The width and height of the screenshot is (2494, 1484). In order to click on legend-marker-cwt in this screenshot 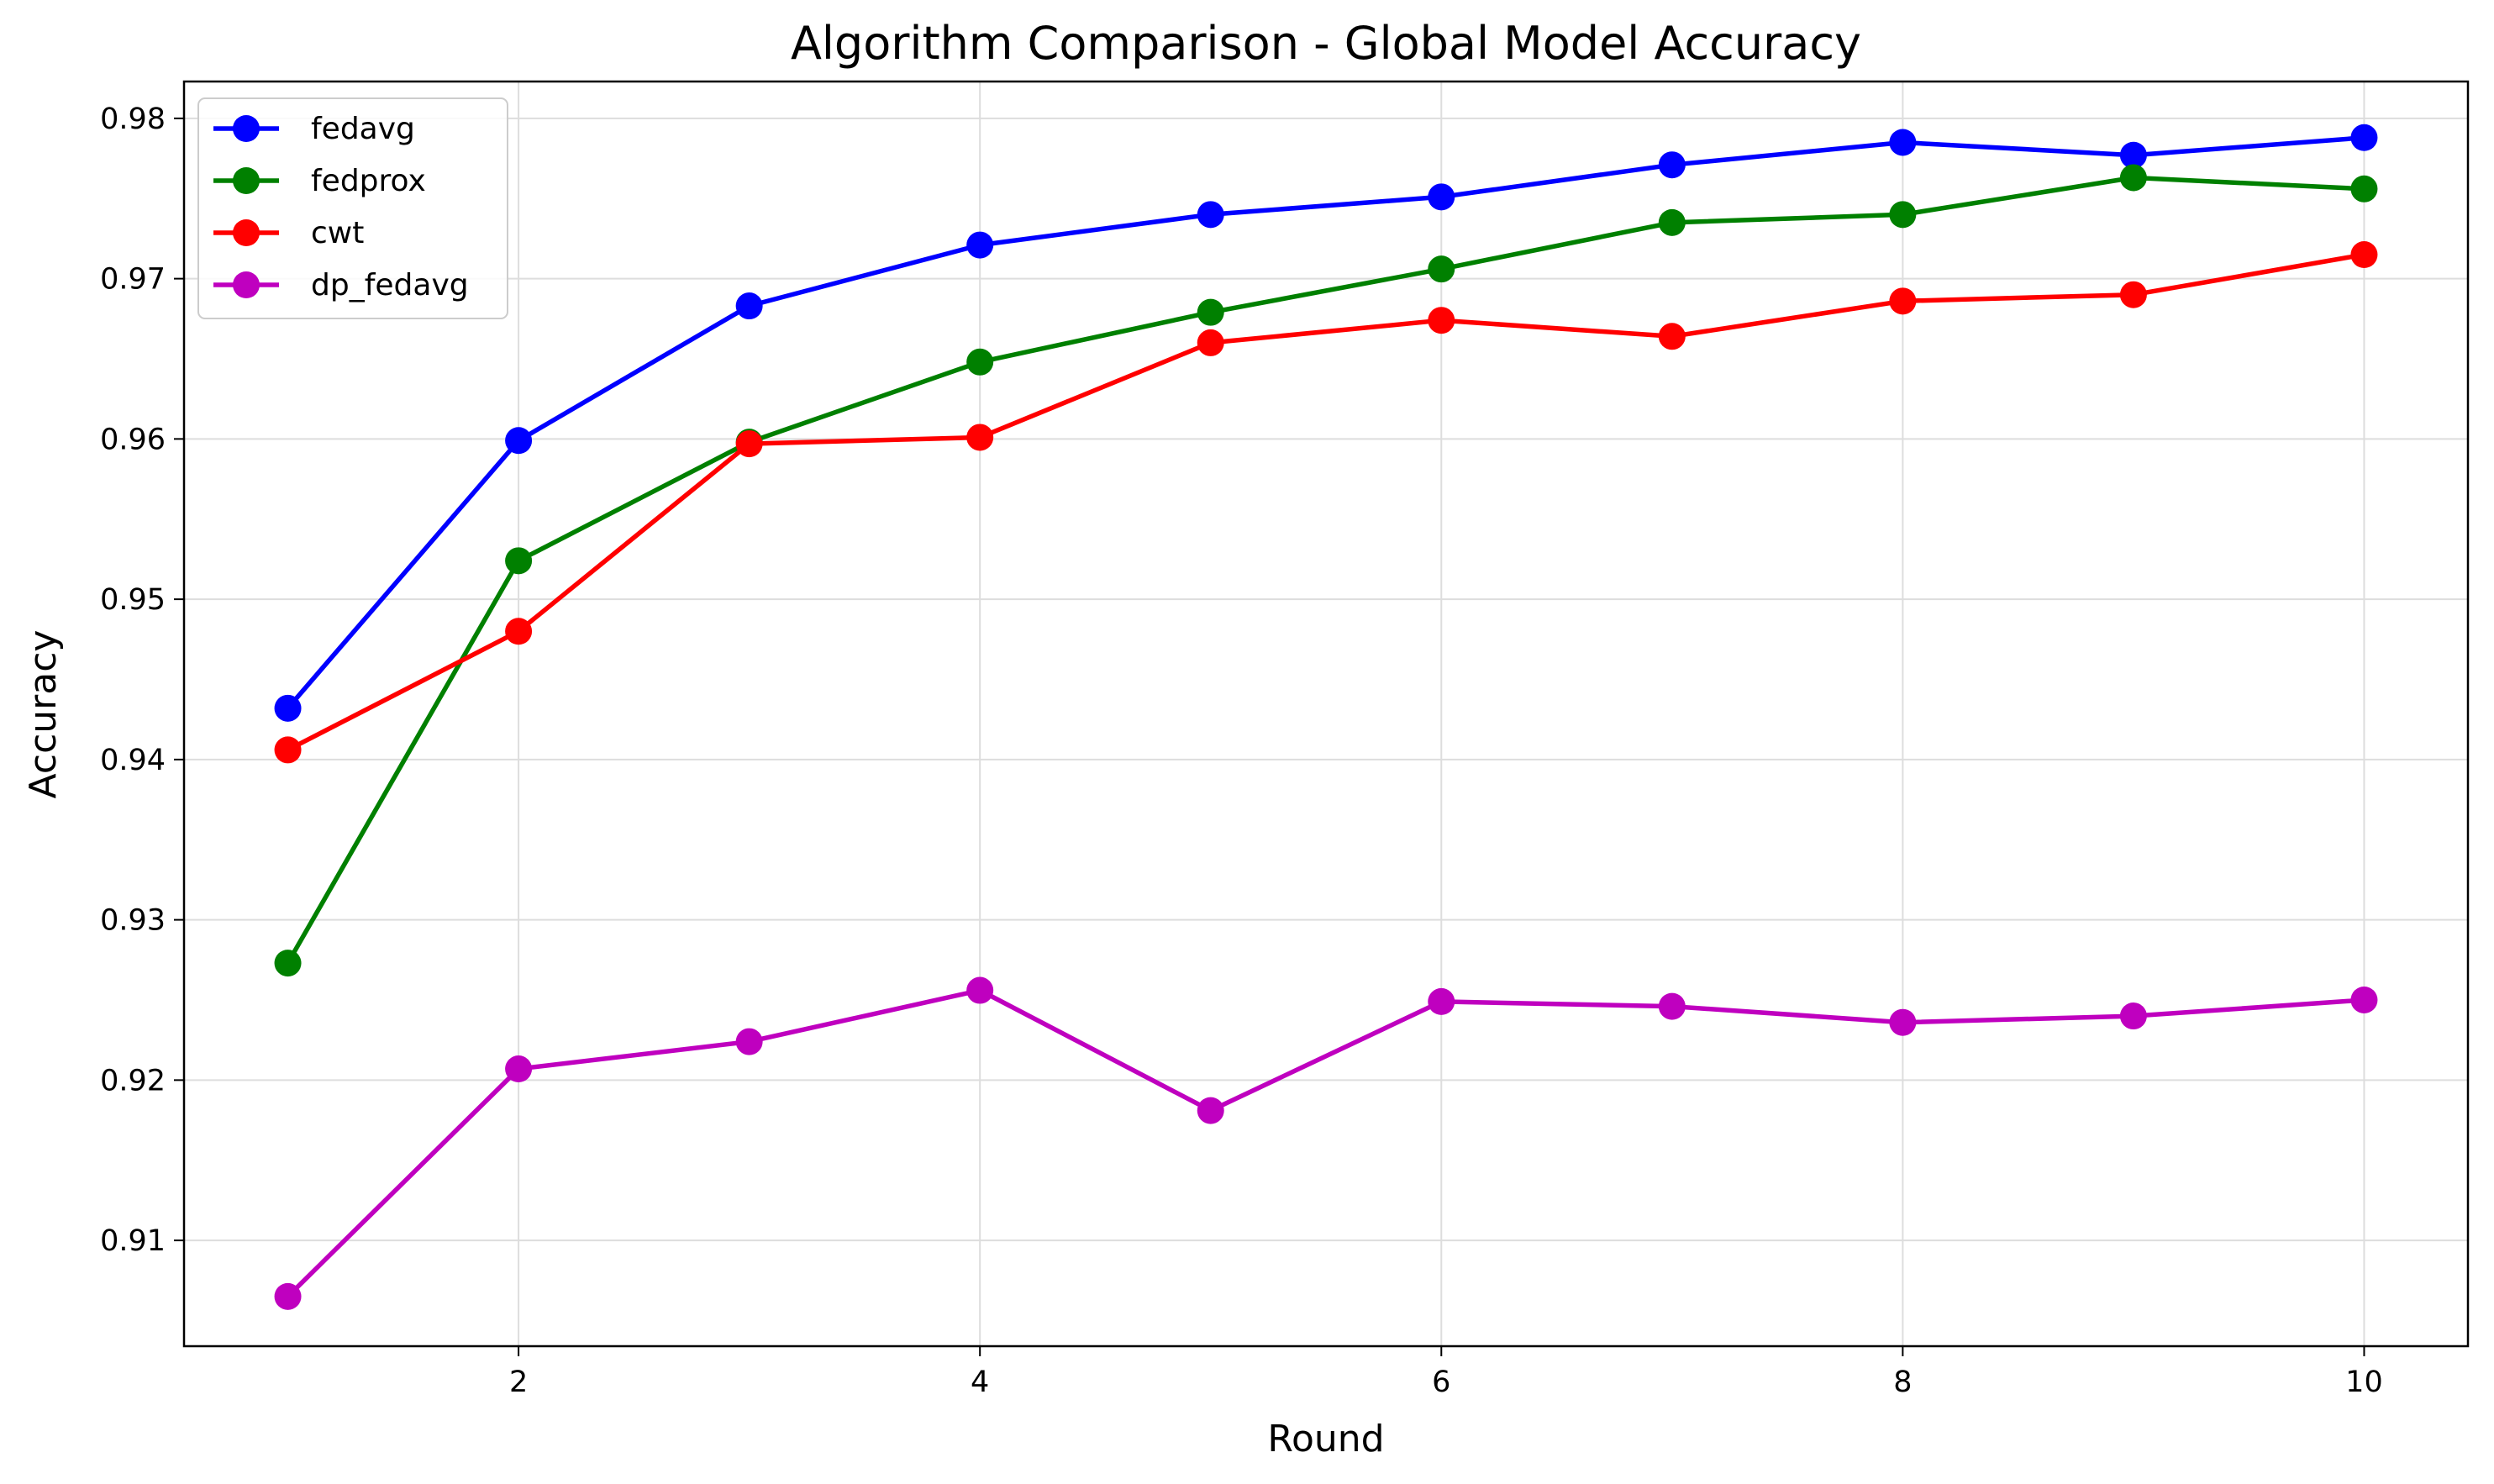, I will do `click(247, 233)`.